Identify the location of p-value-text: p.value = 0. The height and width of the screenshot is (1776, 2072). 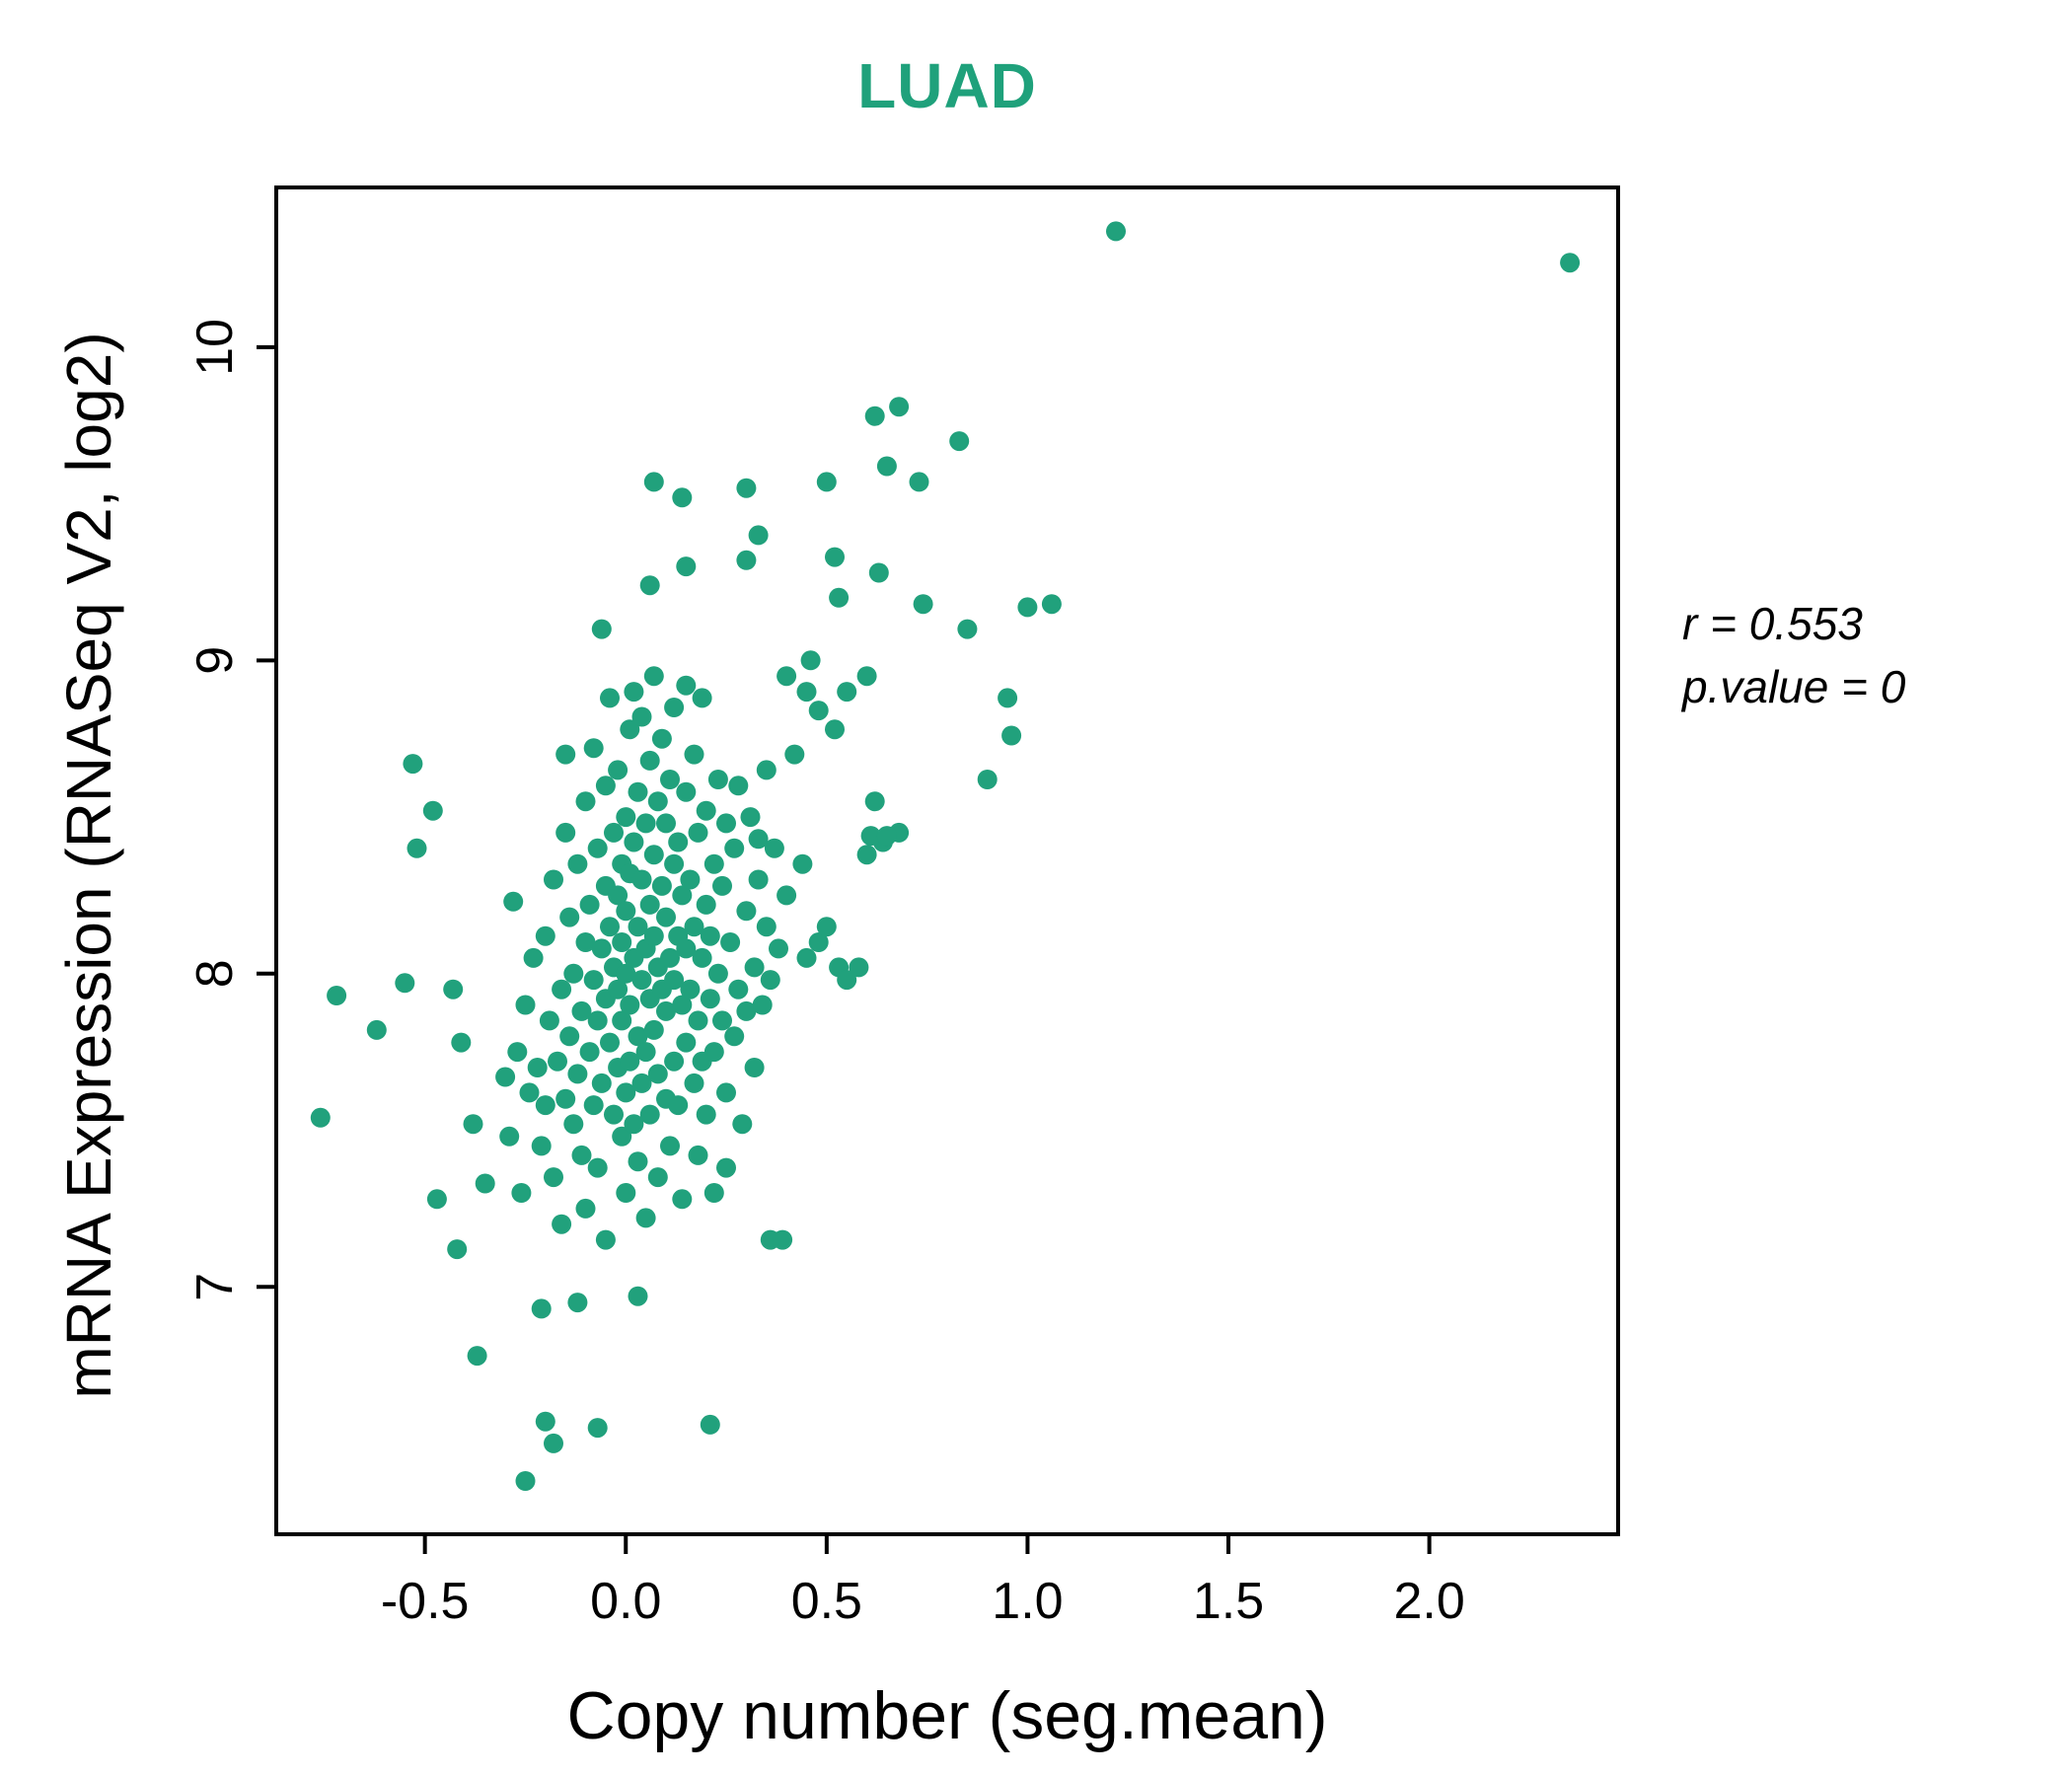
(1794, 687).